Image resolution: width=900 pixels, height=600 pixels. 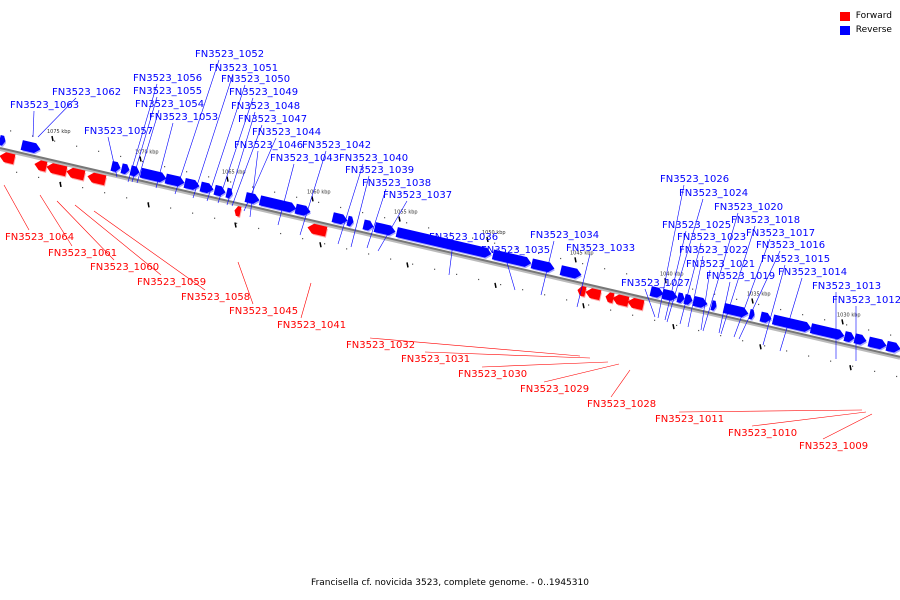 I want to click on reverse-label-FN3523_1062: FN3523_1062, so click(x=86, y=92).